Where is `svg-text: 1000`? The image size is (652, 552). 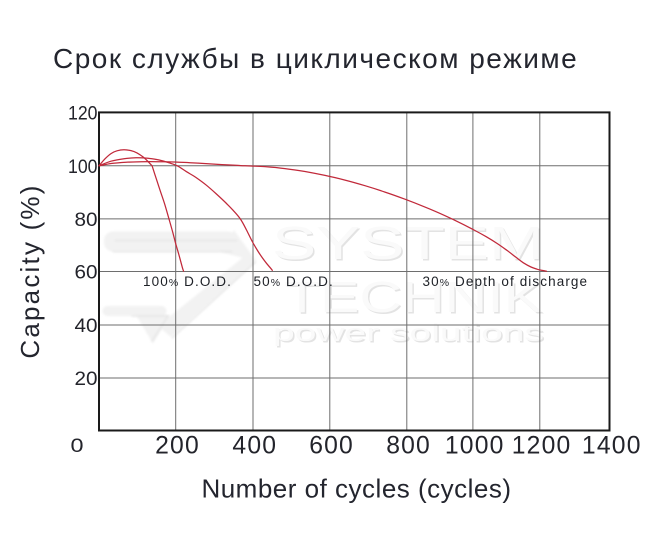
svg-text: 1000 is located at coordinates (475, 446).